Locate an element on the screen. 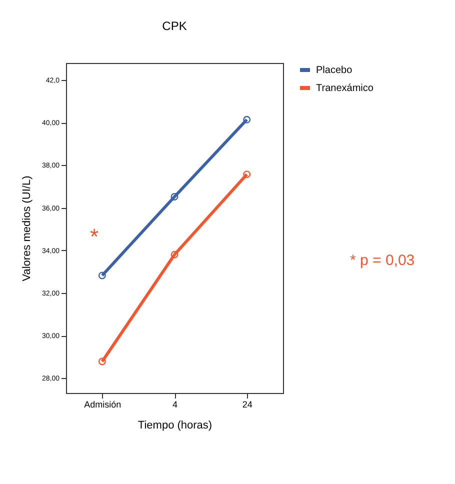  y-axis-title: Valores medios (UI/L) is located at coordinates (26, 229).